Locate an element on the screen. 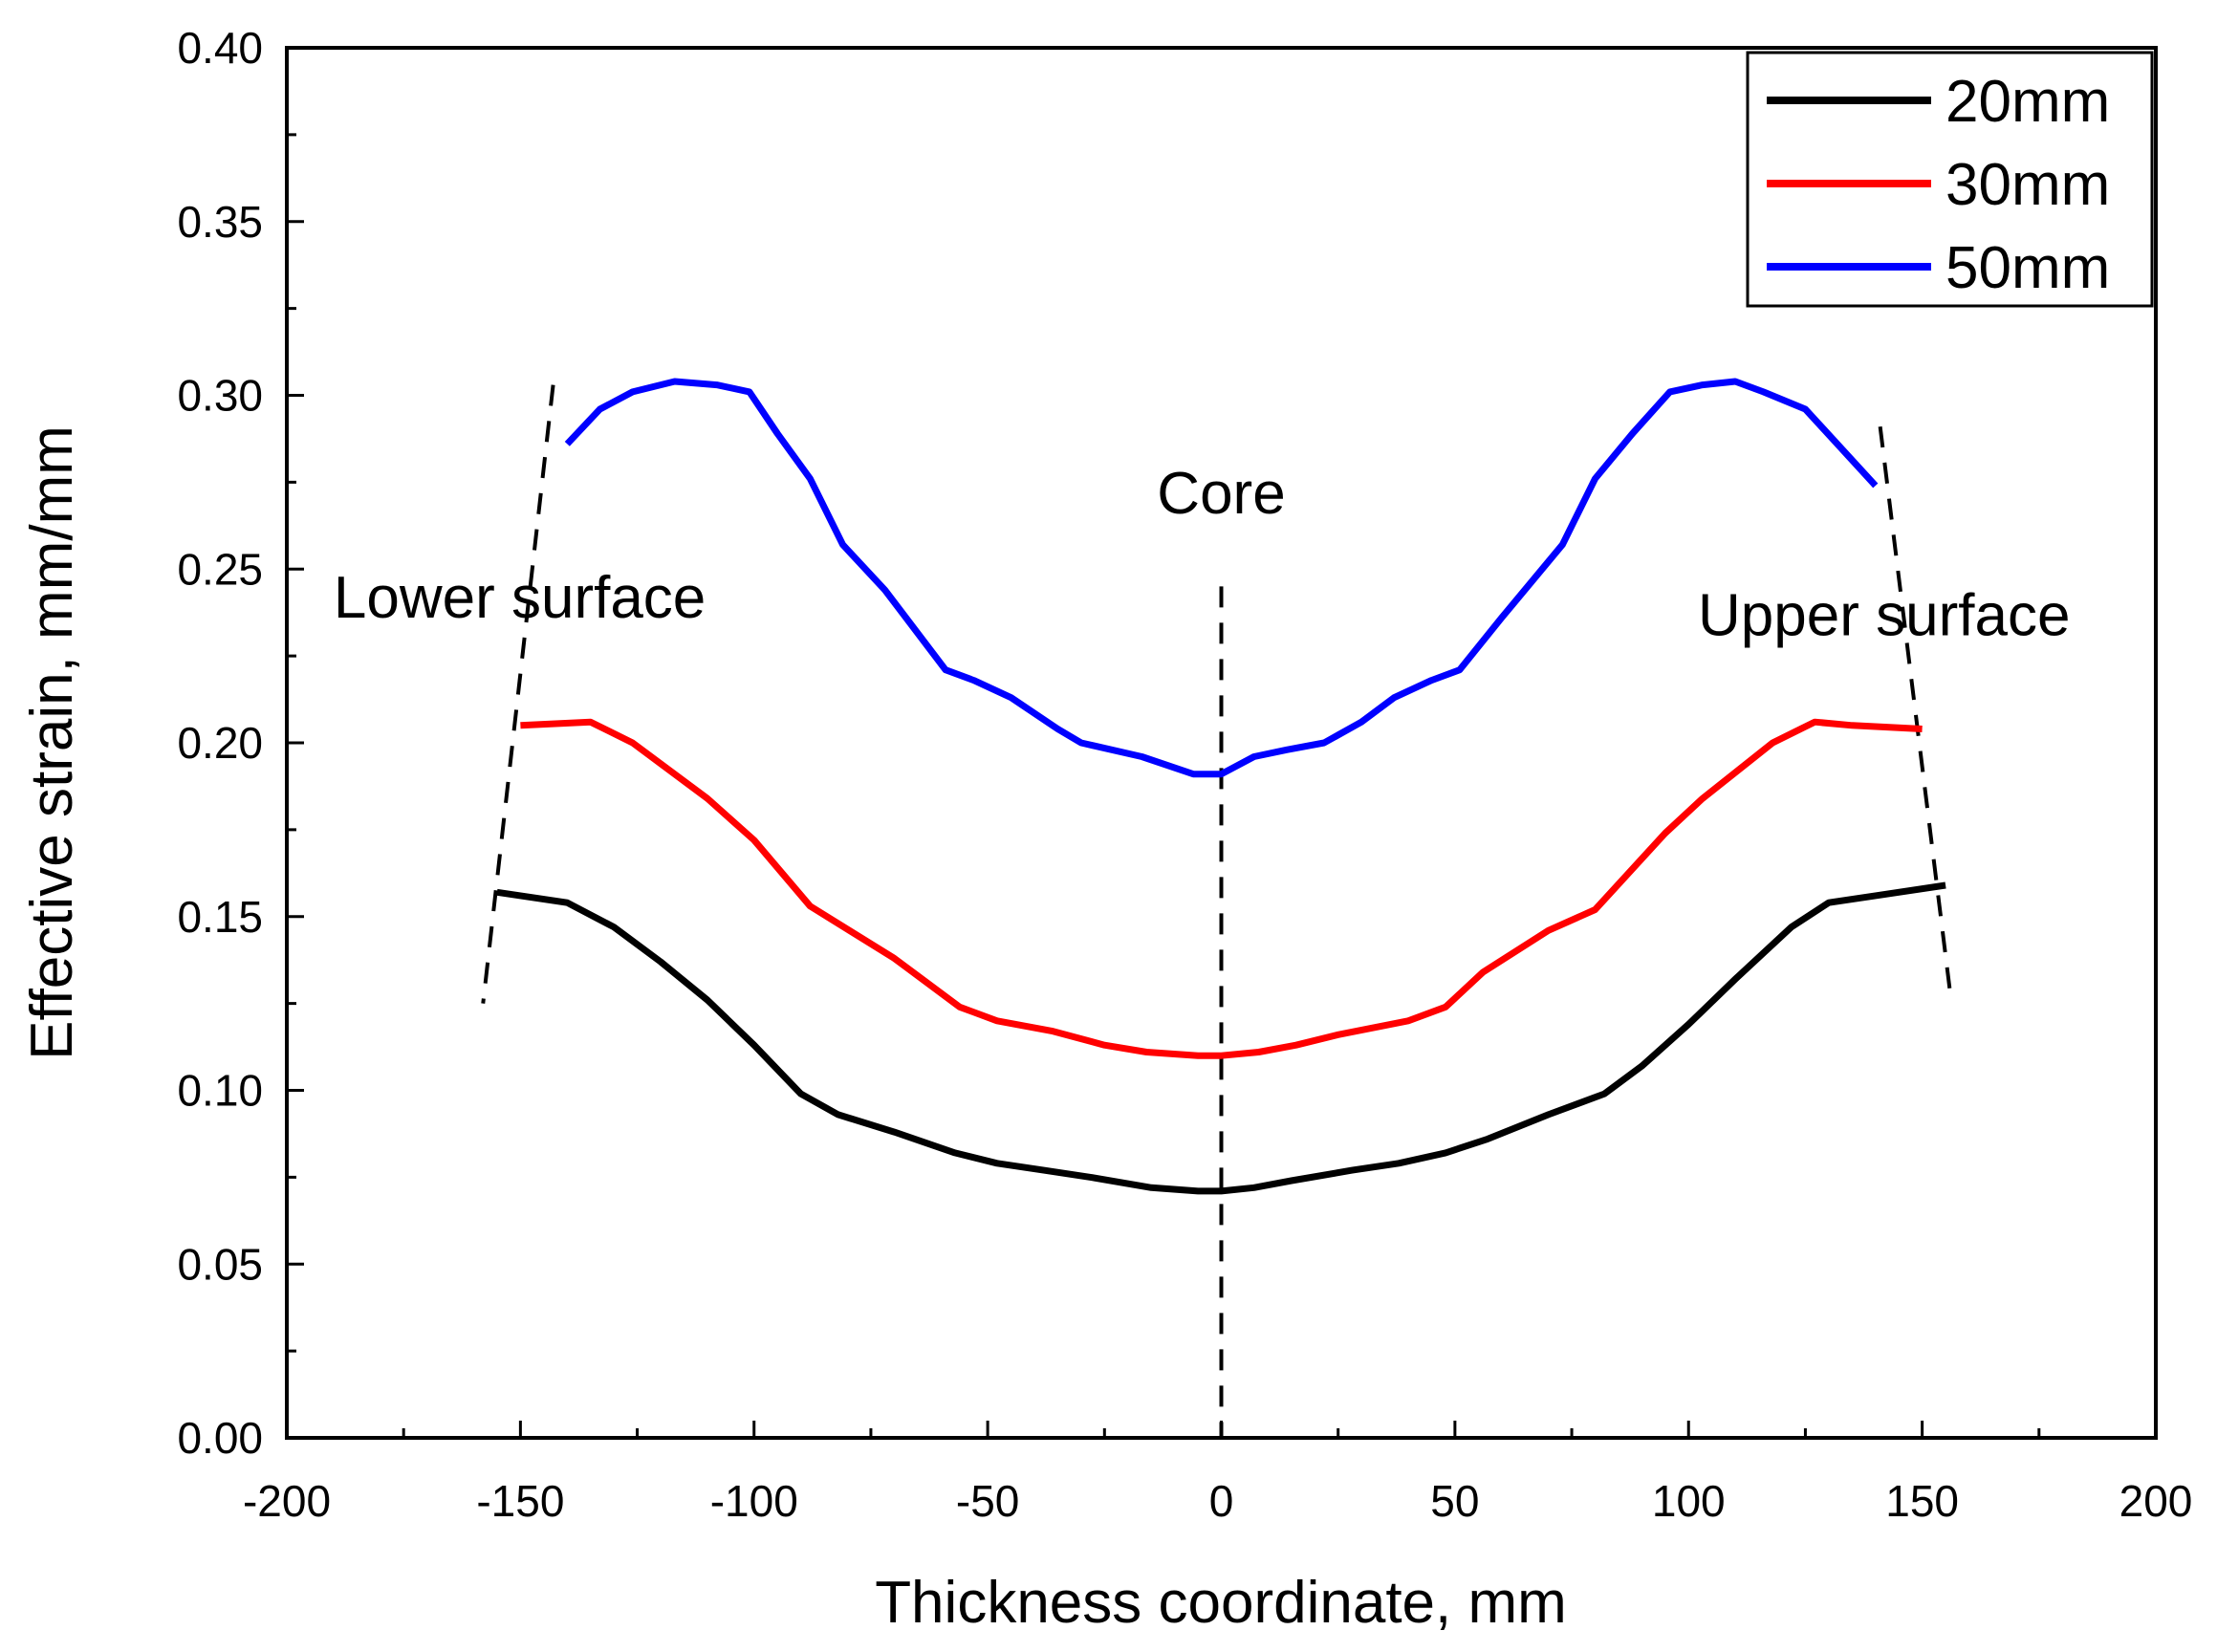 The image size is (2217, 1652). series-line-50mm is located at coordinates (1221, 578).